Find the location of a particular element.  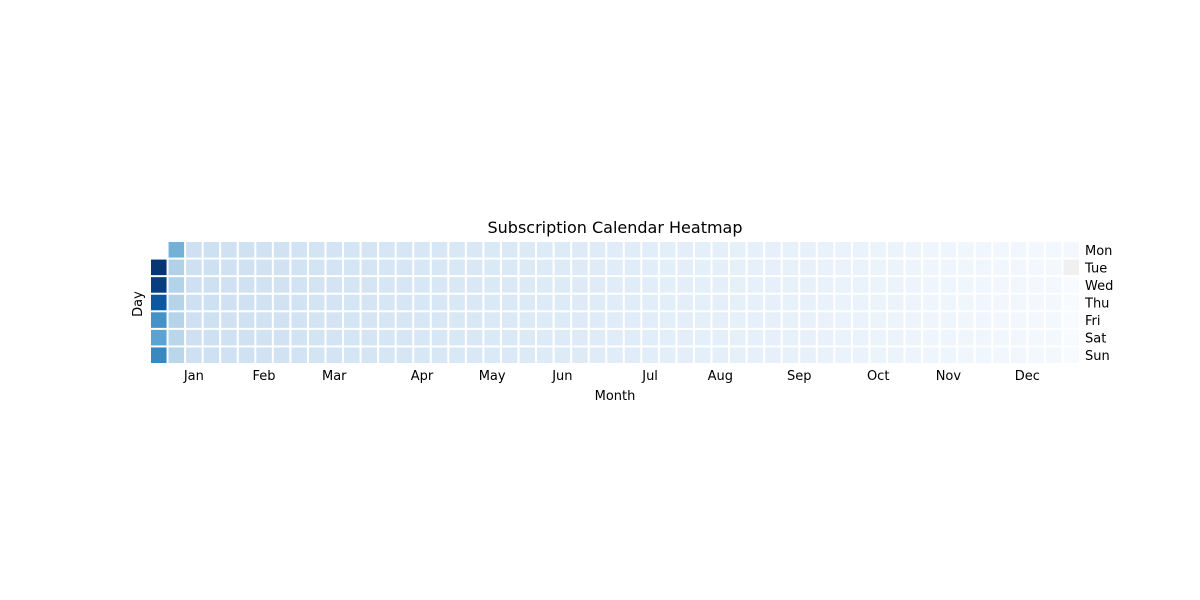

month-tick-label: Sep is located at coordinates (799, 376).